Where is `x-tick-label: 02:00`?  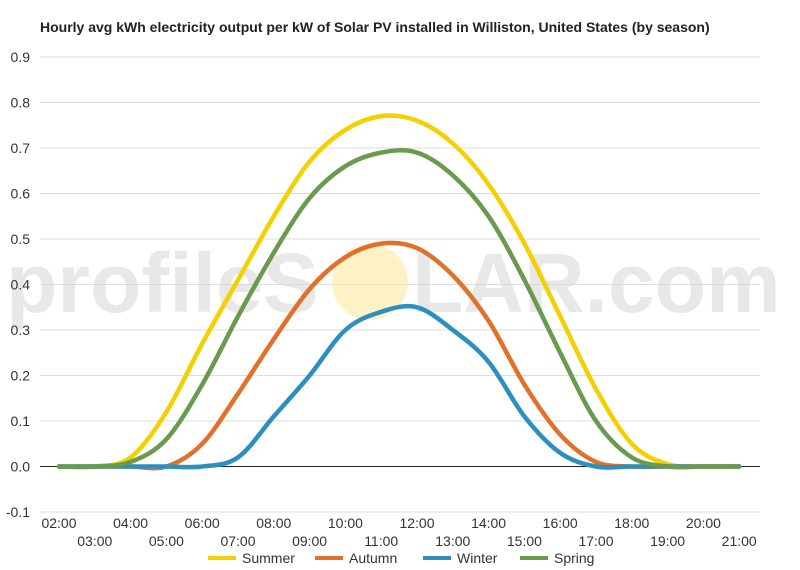 x-tick-label: 02:00 is located at coordinates (58, 523).